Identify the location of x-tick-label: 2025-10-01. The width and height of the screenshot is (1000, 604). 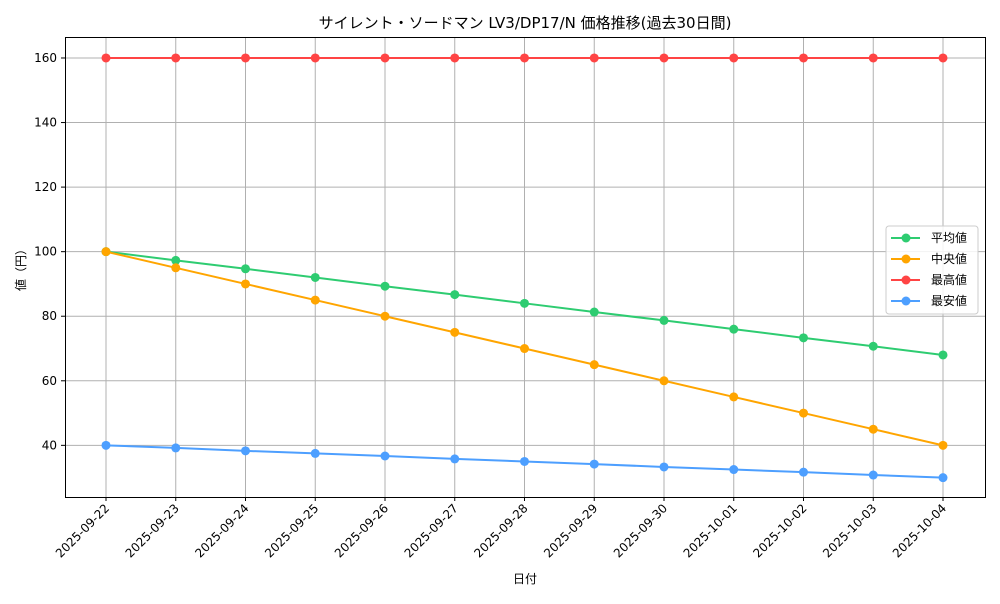
(710, 530).